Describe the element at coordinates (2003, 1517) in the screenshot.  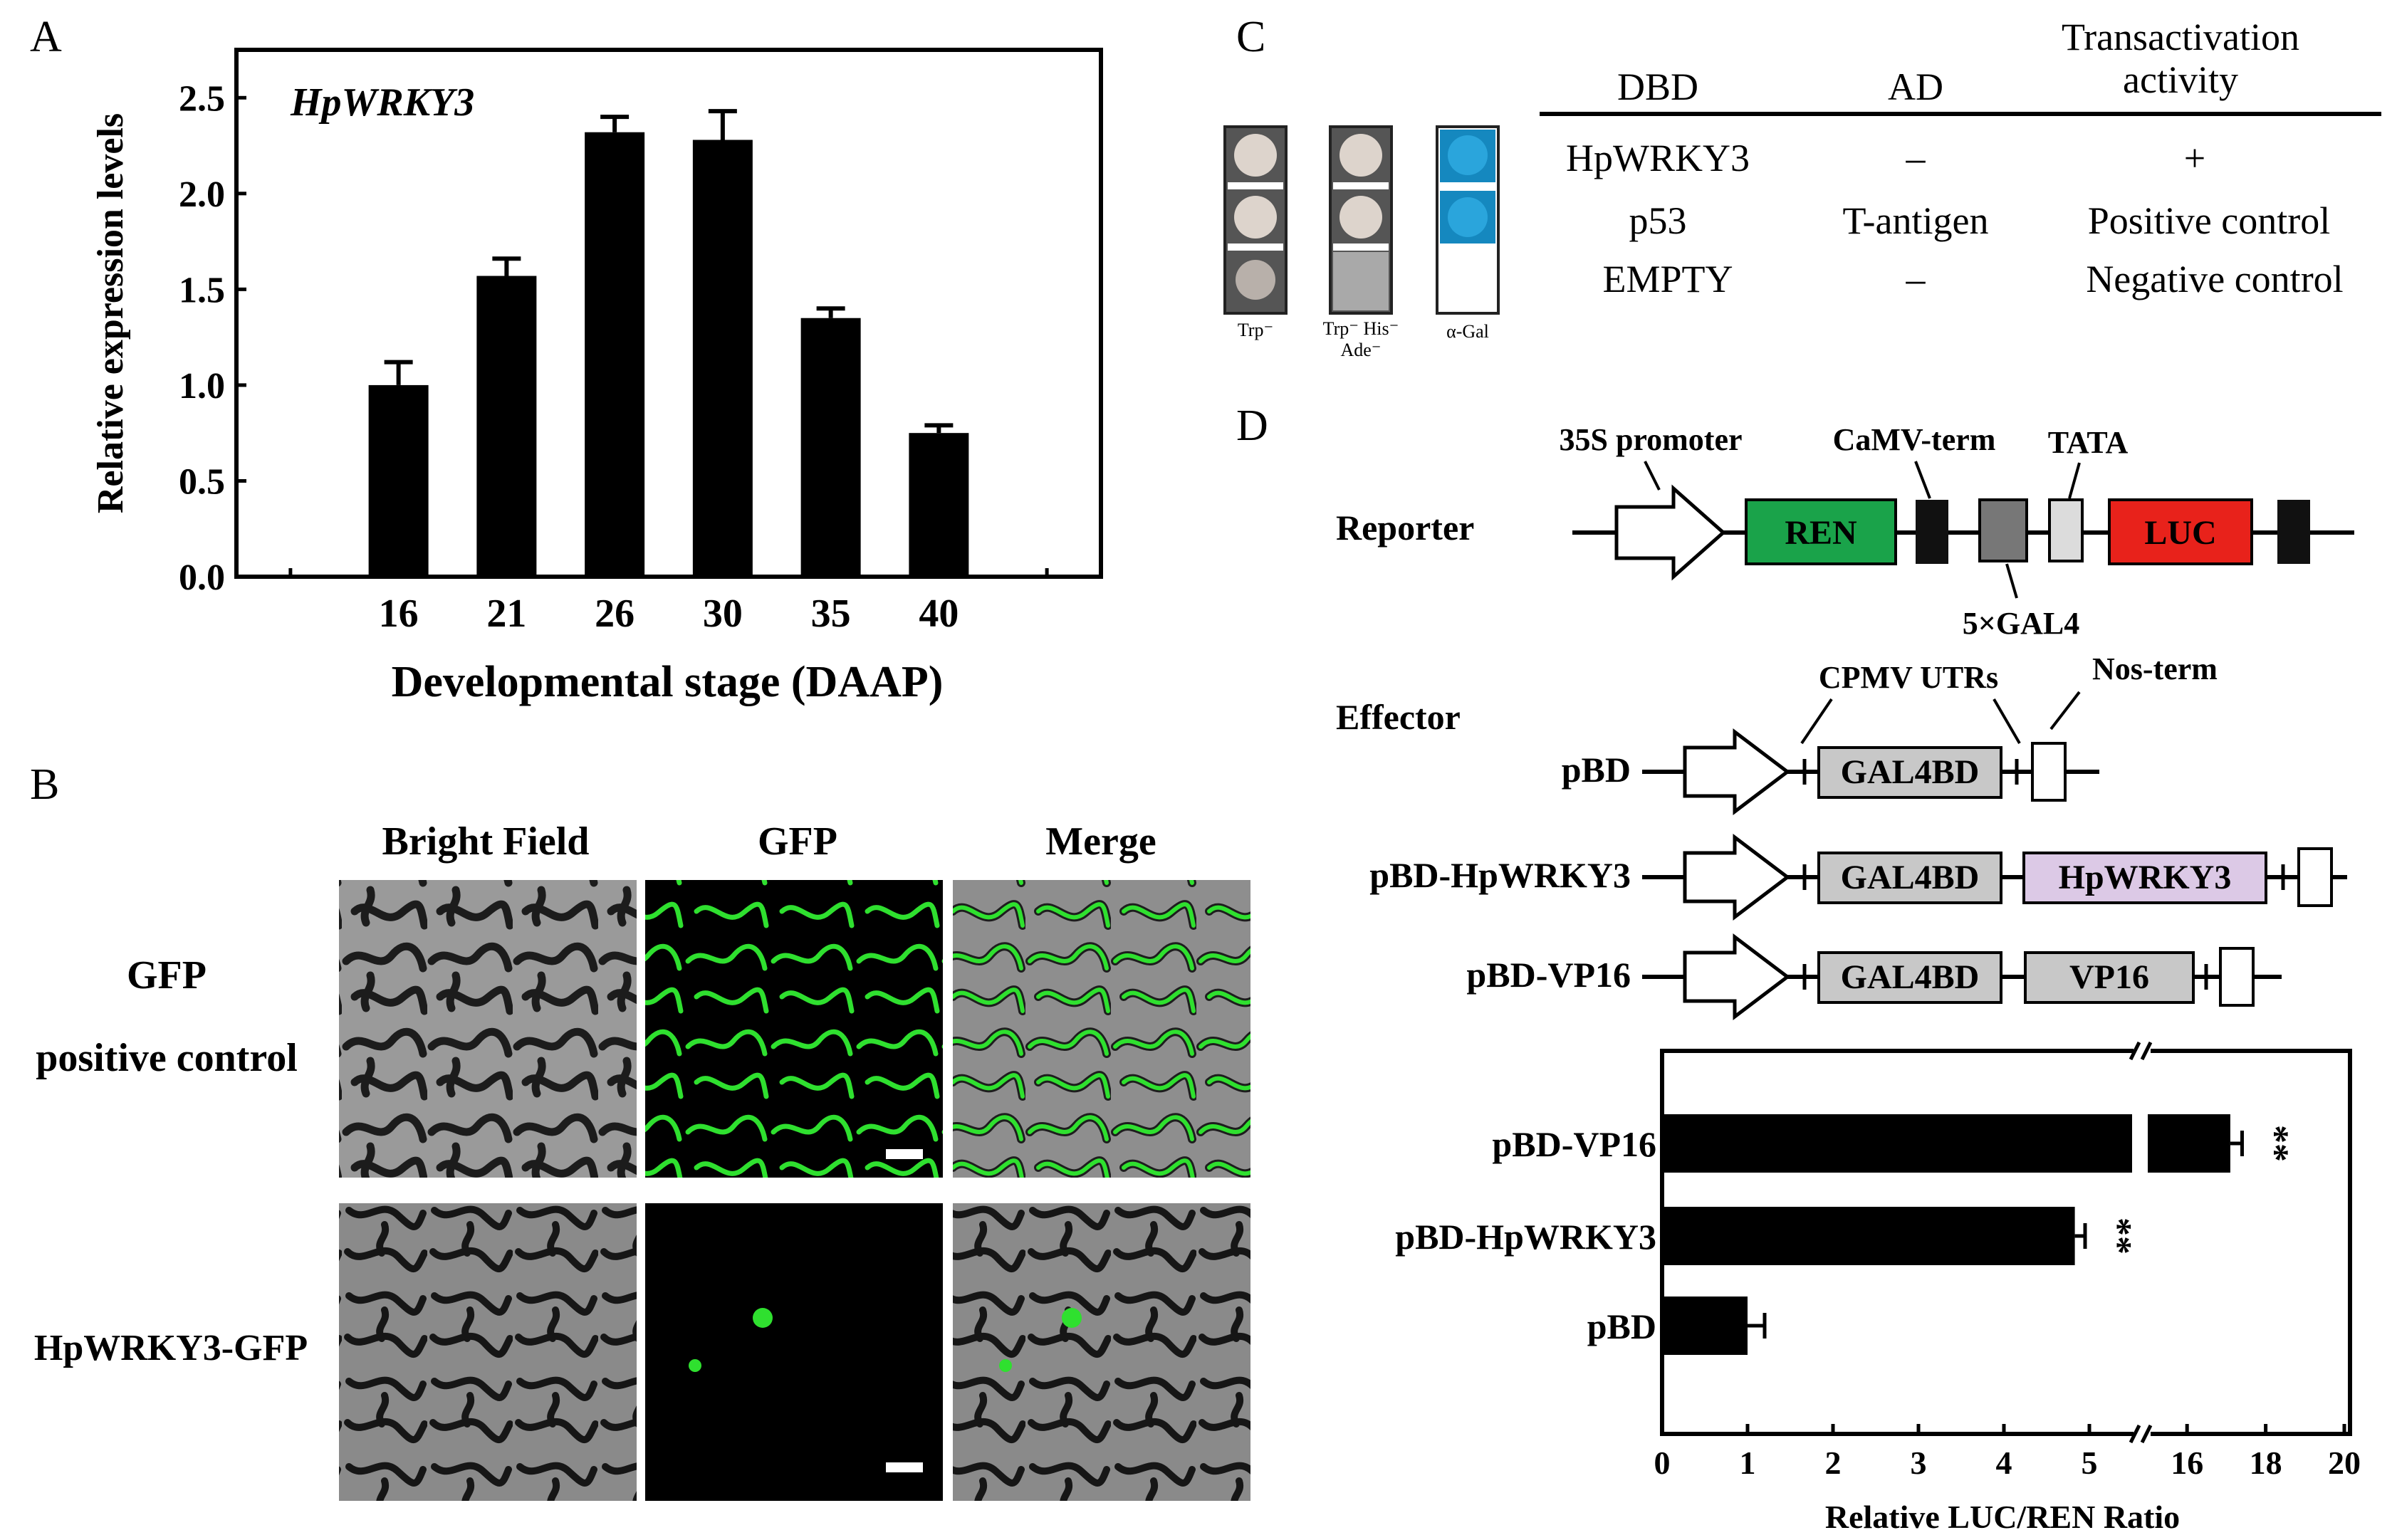
I see `panel-d-xlabel: Relative LUC/REN Ratio` at that location.